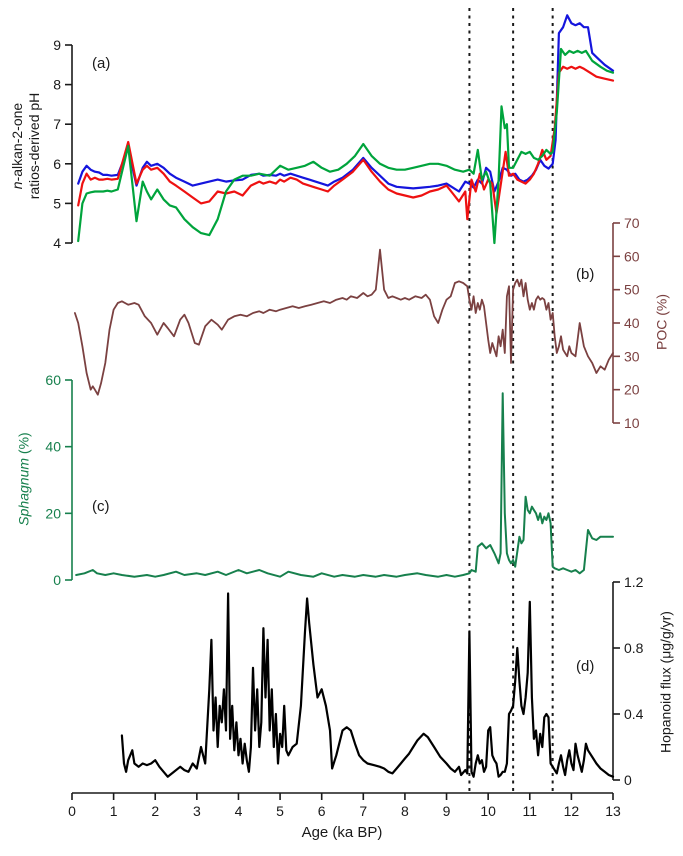 This screenshot has width=683, height=856. I want to click on y-tick-label: 10, so click(632, 423).